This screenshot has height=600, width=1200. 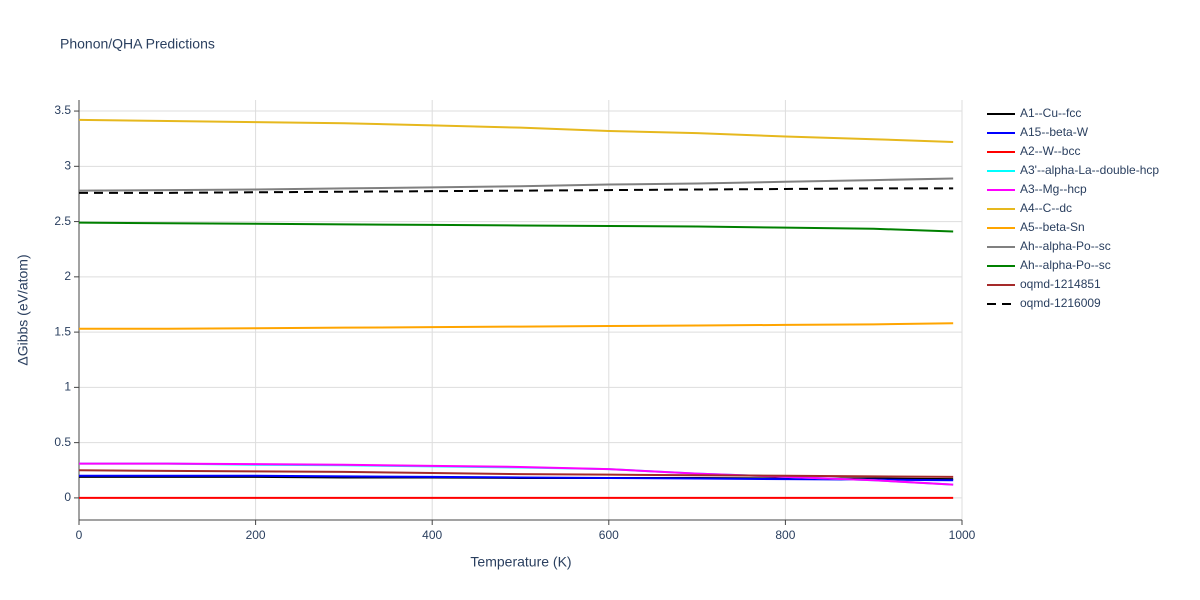 What do you see at coordinates (432, 535) in the screenshot?
I see `x-tick-label: 400` at bounding box center [432, 535].